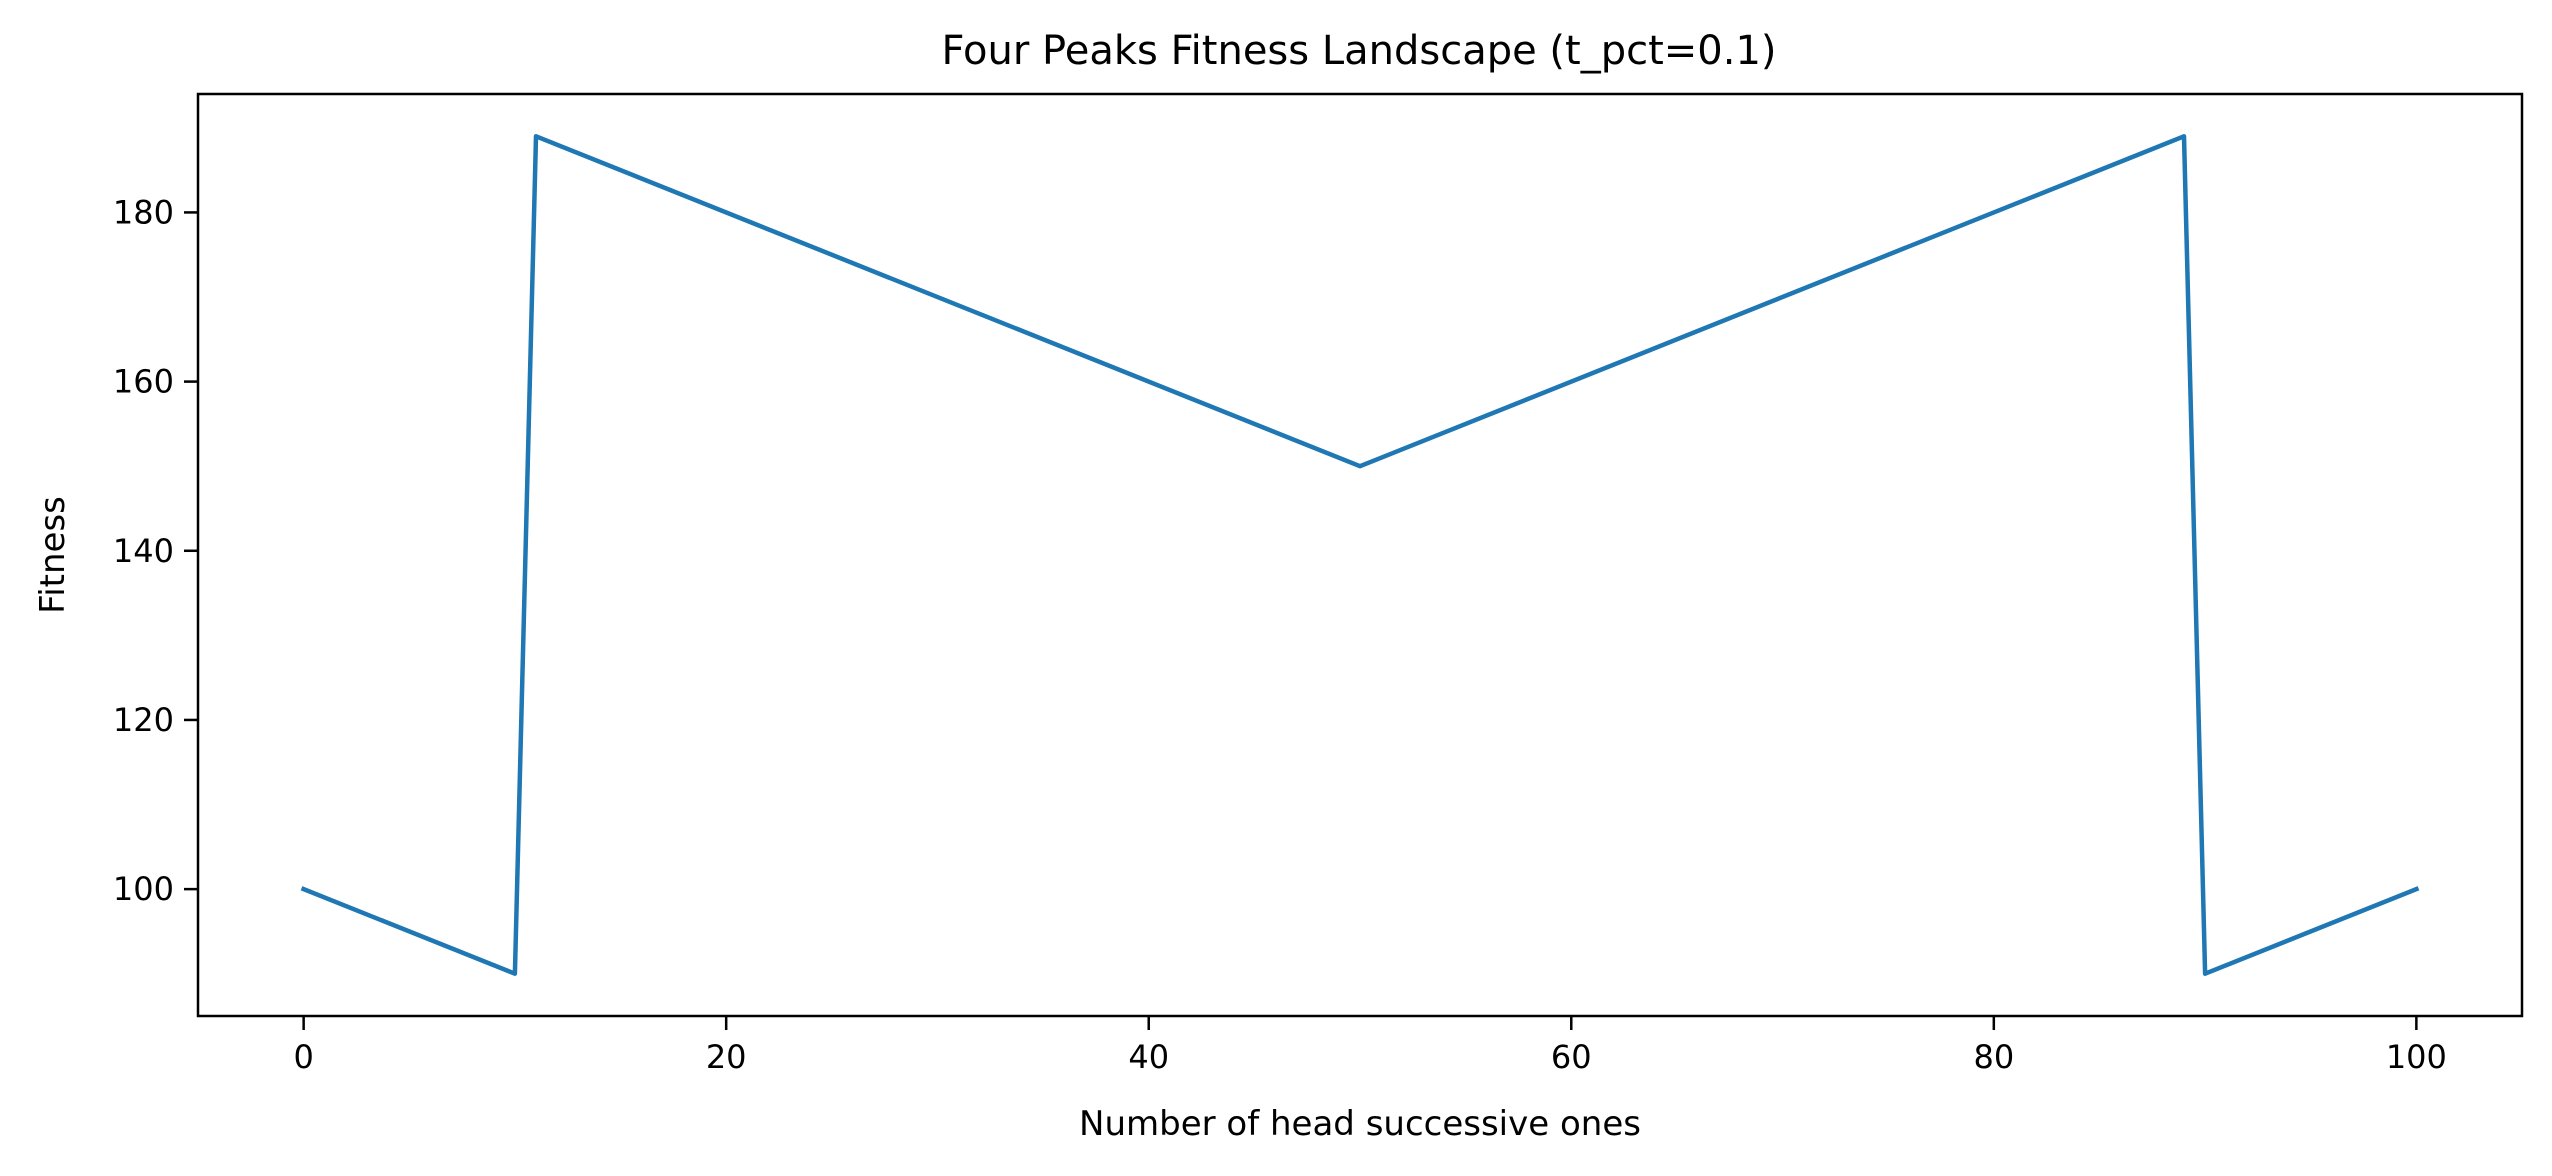  Describe the element at coordinates (1370, 1046) in the screenshot. I see `x-axis: 0 20 40 60 80 100` at that location.